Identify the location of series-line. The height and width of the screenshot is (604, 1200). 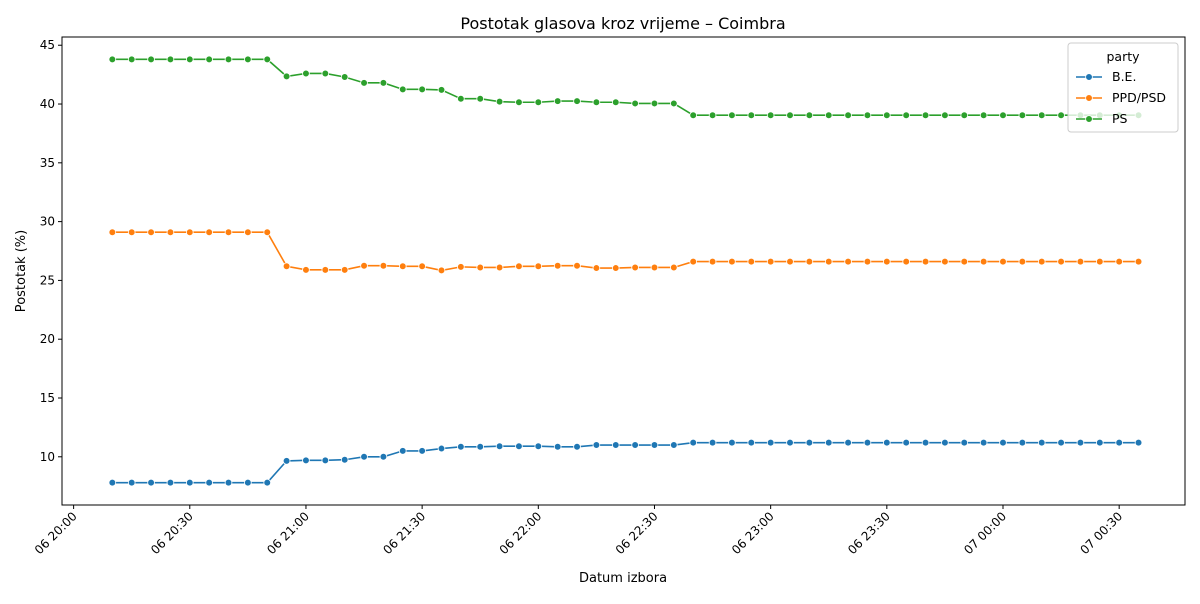
(625, 462).